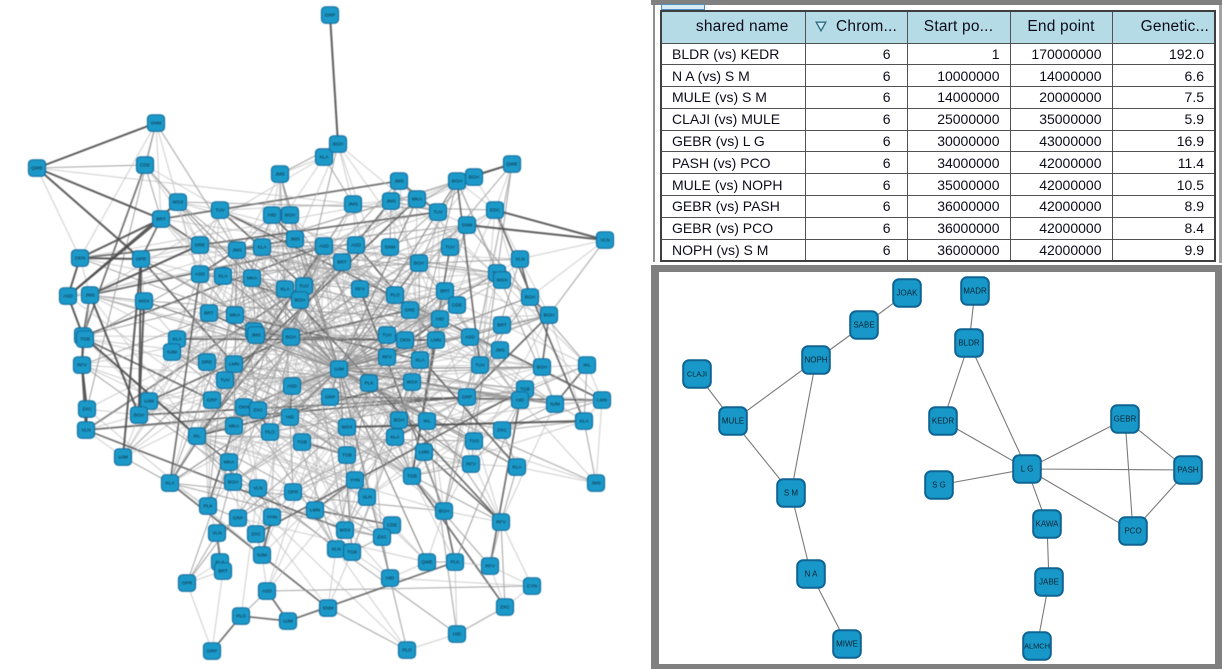 This screenshot has height=669, width=1222. Describe the element at coordinates (975, 291) in the screenshot. I see `svg-text: MADR` at that location.